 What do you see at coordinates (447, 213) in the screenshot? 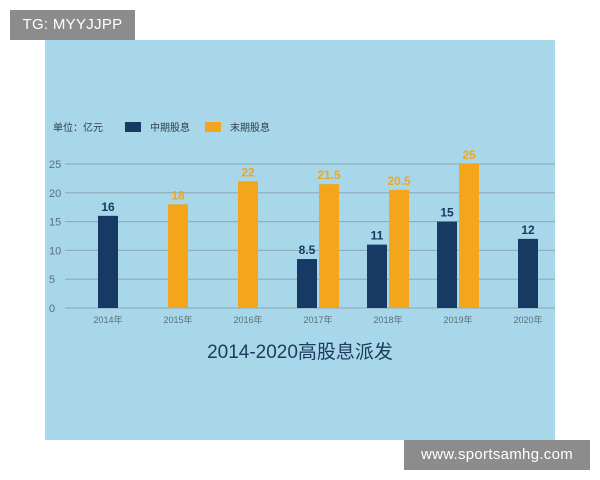
I see `data-label-中期股息-2019年: 15` at bounding box center [447, 213].